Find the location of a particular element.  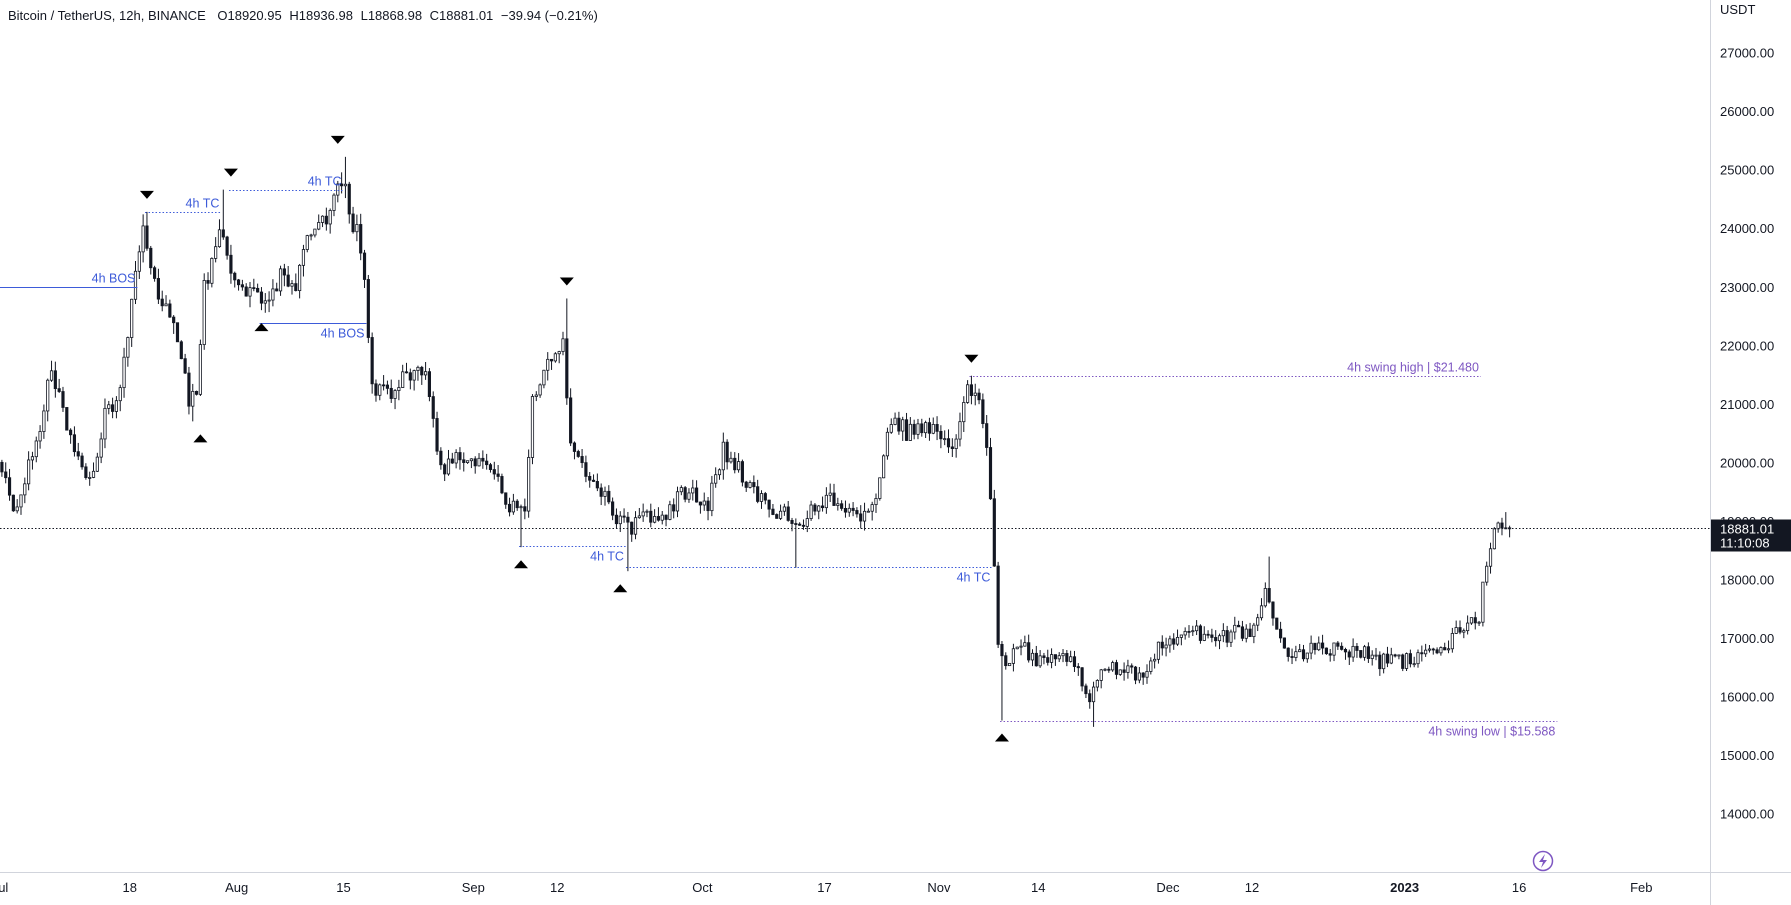

annotation-line: 4h swing high | $21.480 is located at coordinates (1225, 369).